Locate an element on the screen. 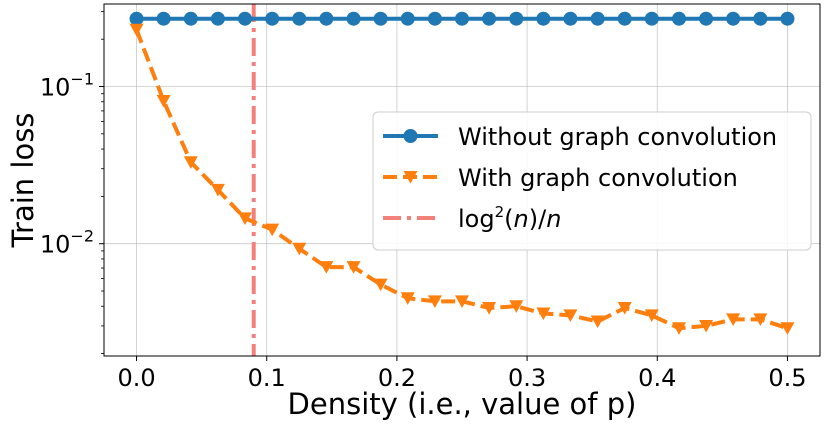 The image size is (830, 424). x-tick-label: 0.2 is located at coordinates (397, 378).